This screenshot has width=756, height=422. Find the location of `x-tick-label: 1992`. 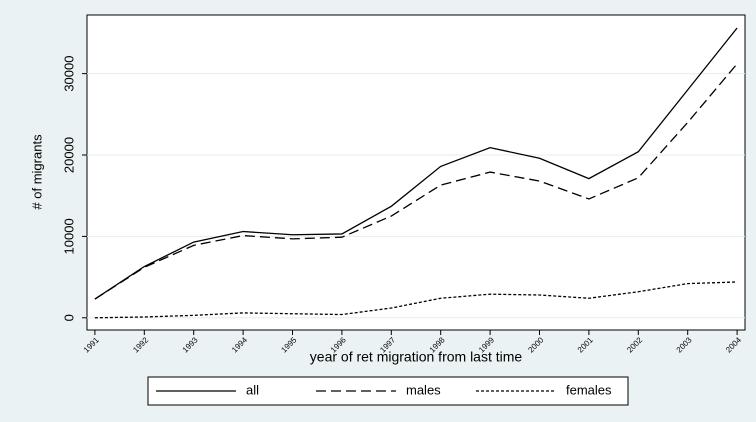

x-tick-label: 1992 is located at coordinates (140, 344).